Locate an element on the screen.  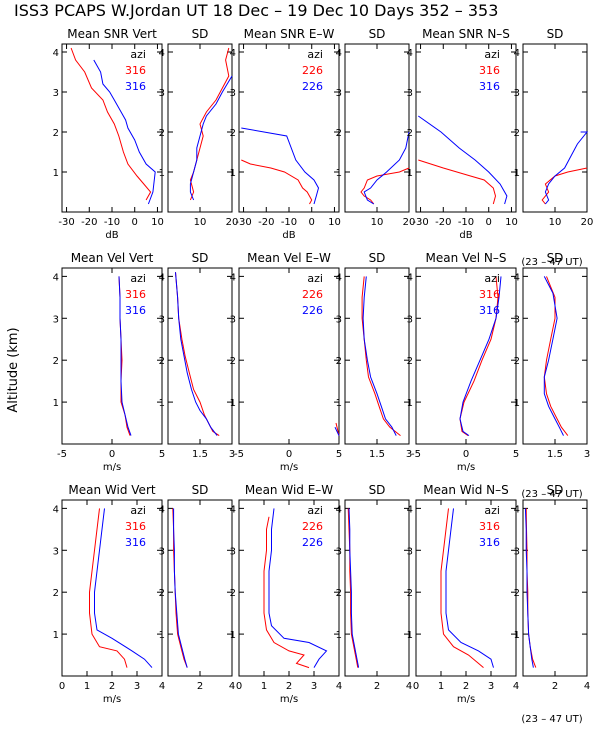
panel-13: Mean Wid Vert 0 1 2 3 4 1 2 3 4 m/s azi 316 316 is located at coordinates (109, 594).